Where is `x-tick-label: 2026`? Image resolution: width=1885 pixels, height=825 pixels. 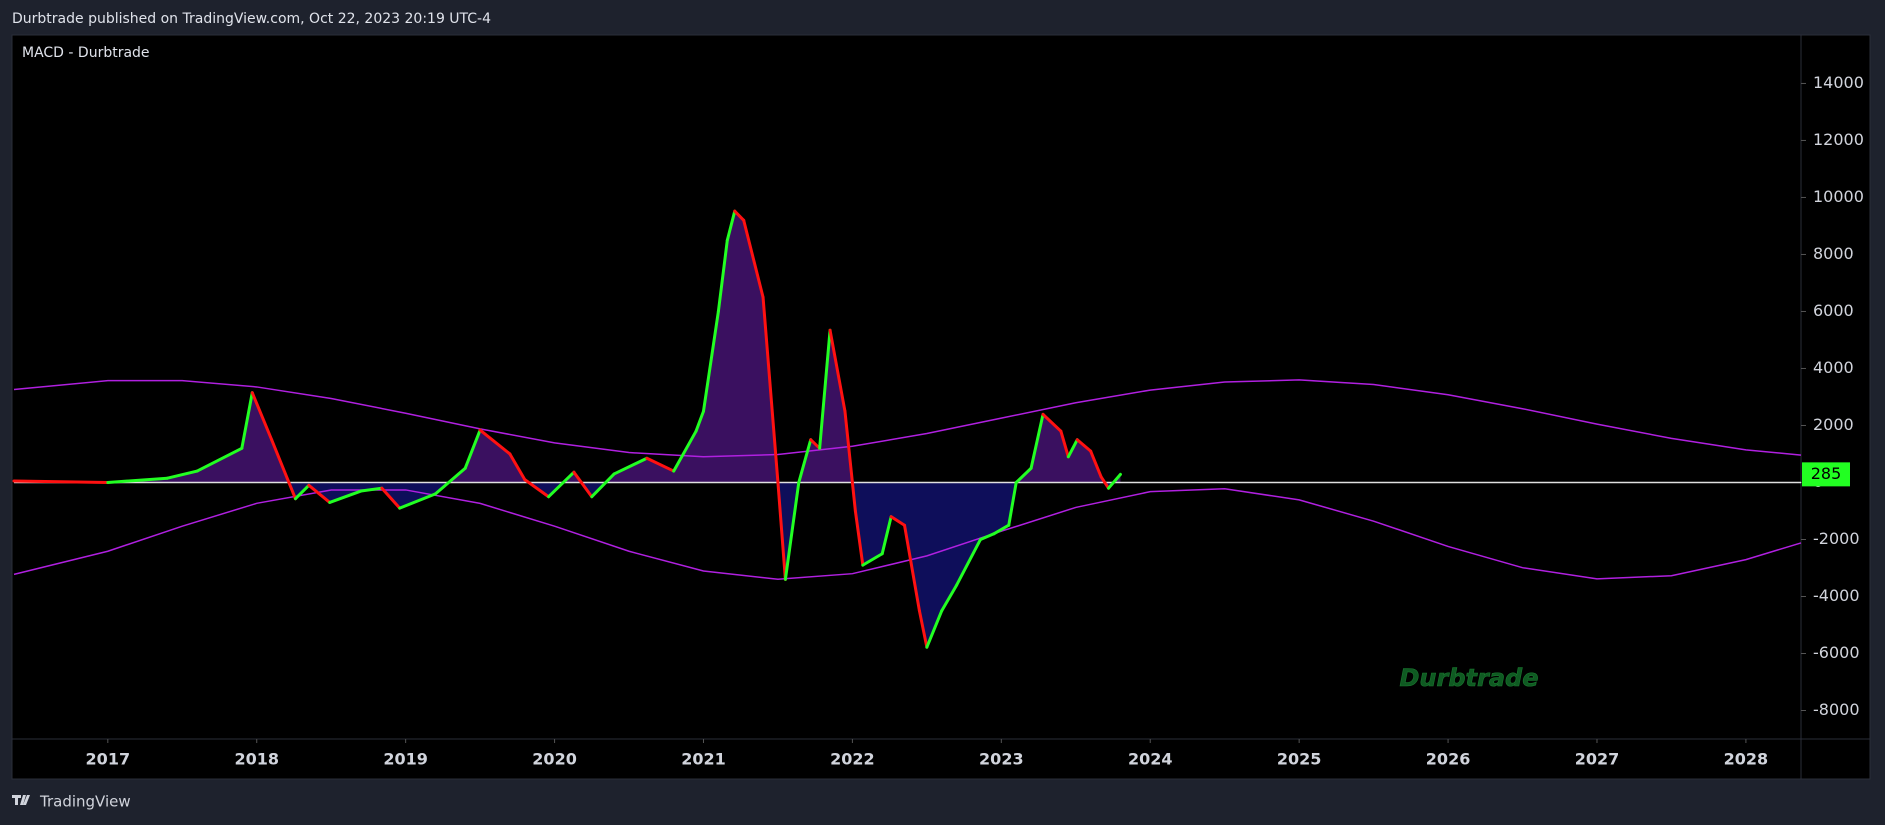 x-tick-label: 2026 is located at coordinates (1448, 759).